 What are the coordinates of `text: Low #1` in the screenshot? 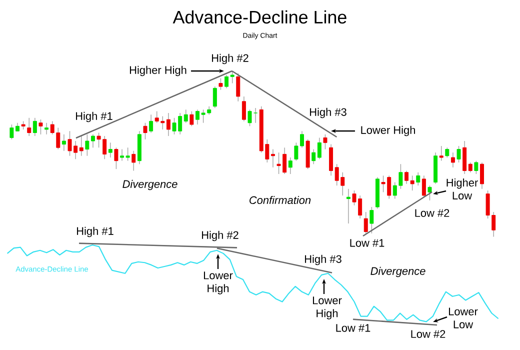 It's located at (353, 328).